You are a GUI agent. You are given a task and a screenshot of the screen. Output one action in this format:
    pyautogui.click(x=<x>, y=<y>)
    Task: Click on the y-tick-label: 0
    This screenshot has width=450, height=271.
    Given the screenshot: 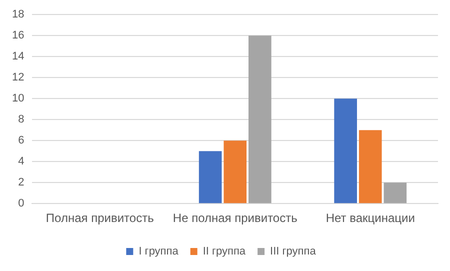 What is the action you would take?
    pyautogui.click(x=21, y=204)
    